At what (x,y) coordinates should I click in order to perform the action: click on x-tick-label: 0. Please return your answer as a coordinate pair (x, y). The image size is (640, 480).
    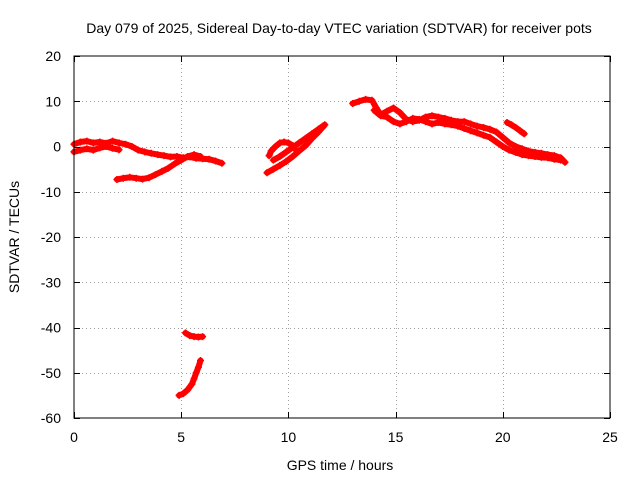
    Looking at the image, I should click on (74, 437).